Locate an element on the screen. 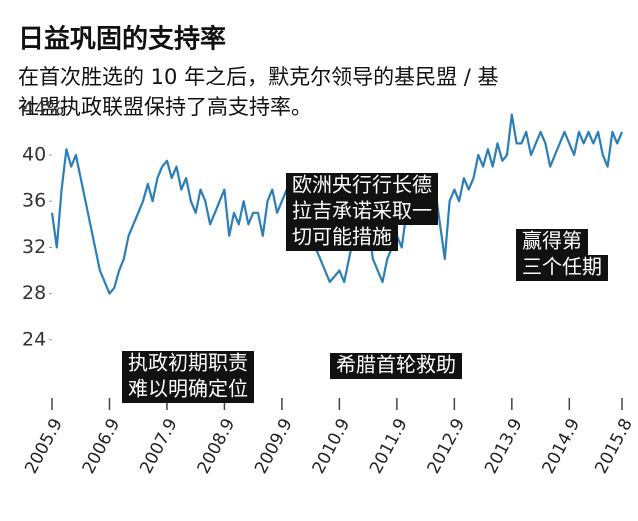 Image resolution: width=638 pixels, height=521 pixels. y-tick-label: 24 is located at coordinates (34, 339).